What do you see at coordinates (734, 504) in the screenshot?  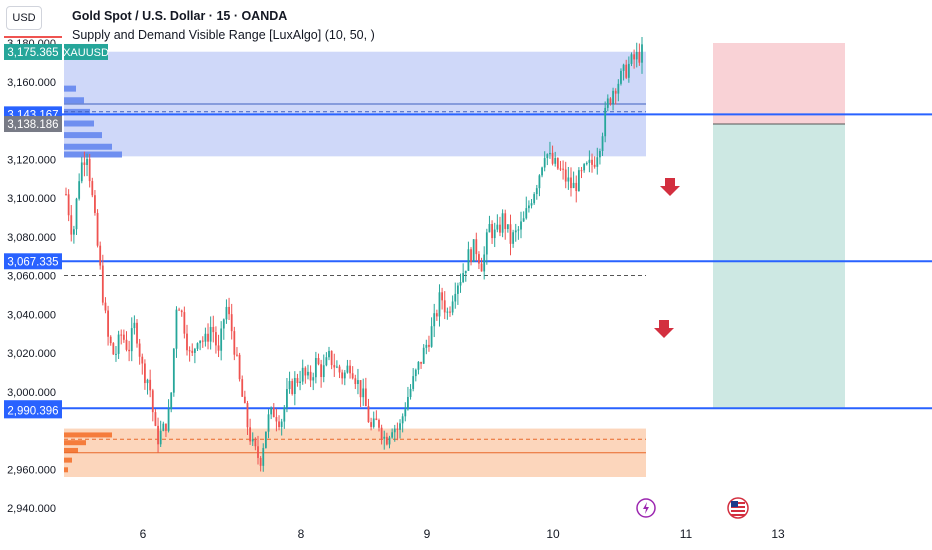 I see `flag-canton` at bounding box center [734, 504].